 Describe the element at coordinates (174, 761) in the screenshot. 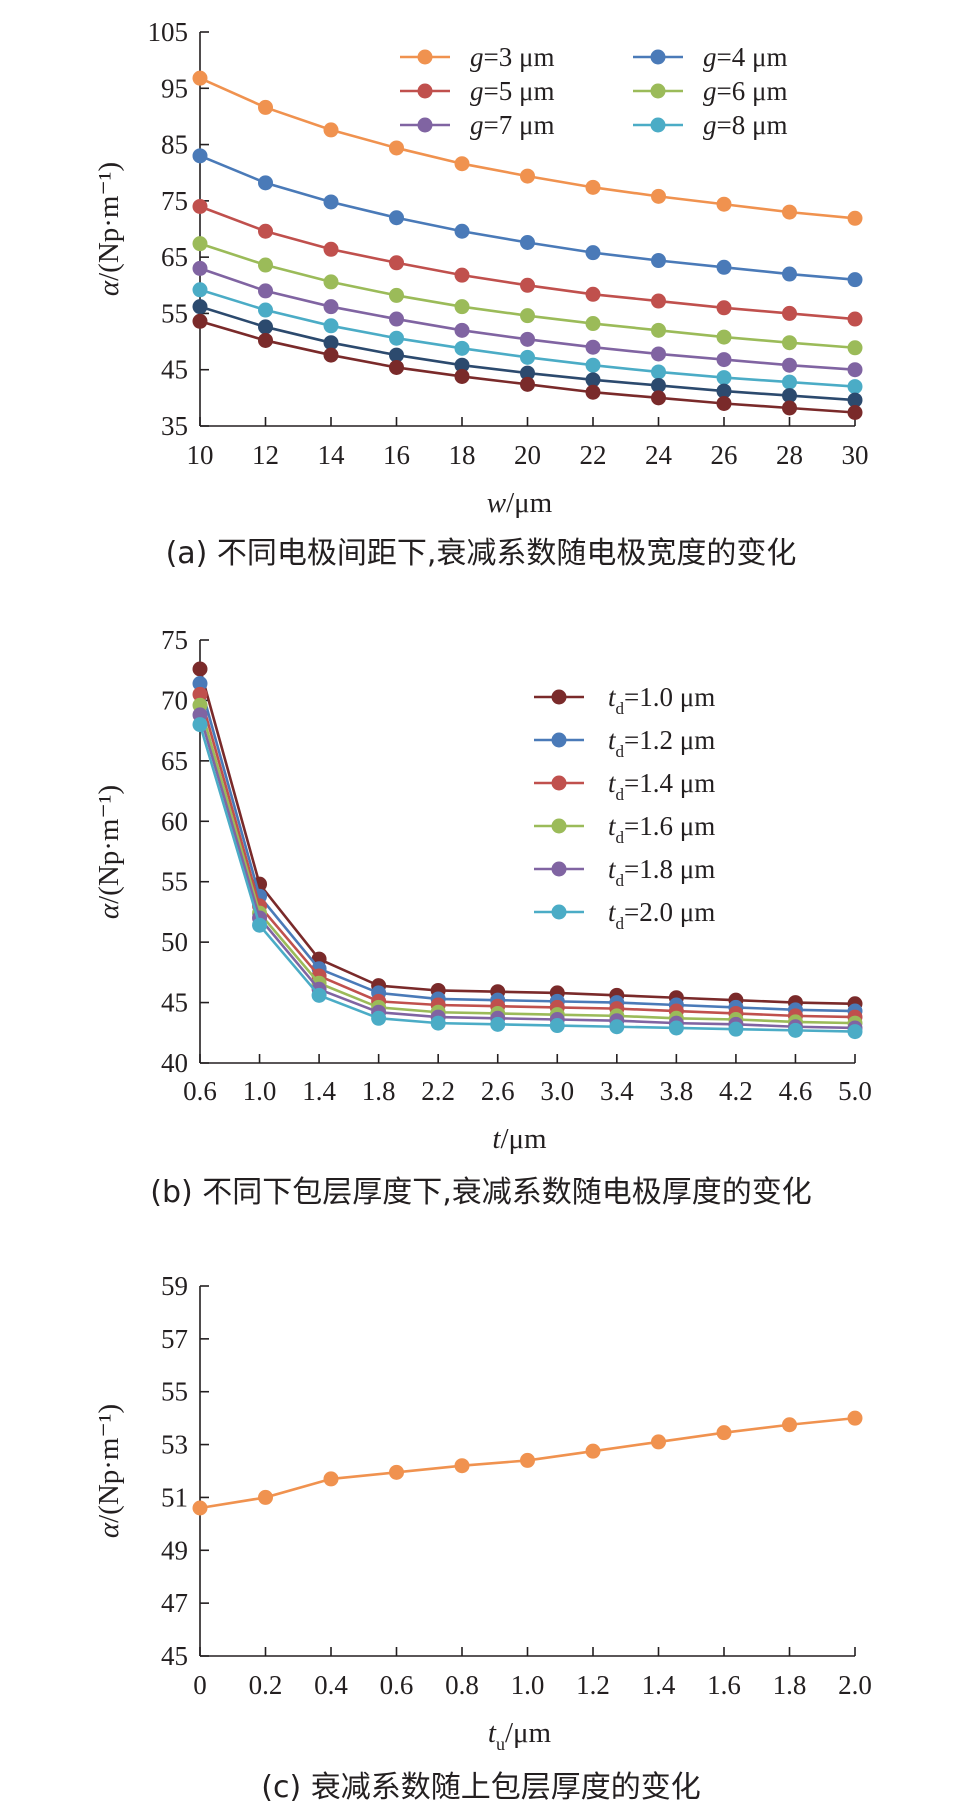

I see `y-tick-label: 65` at that location.